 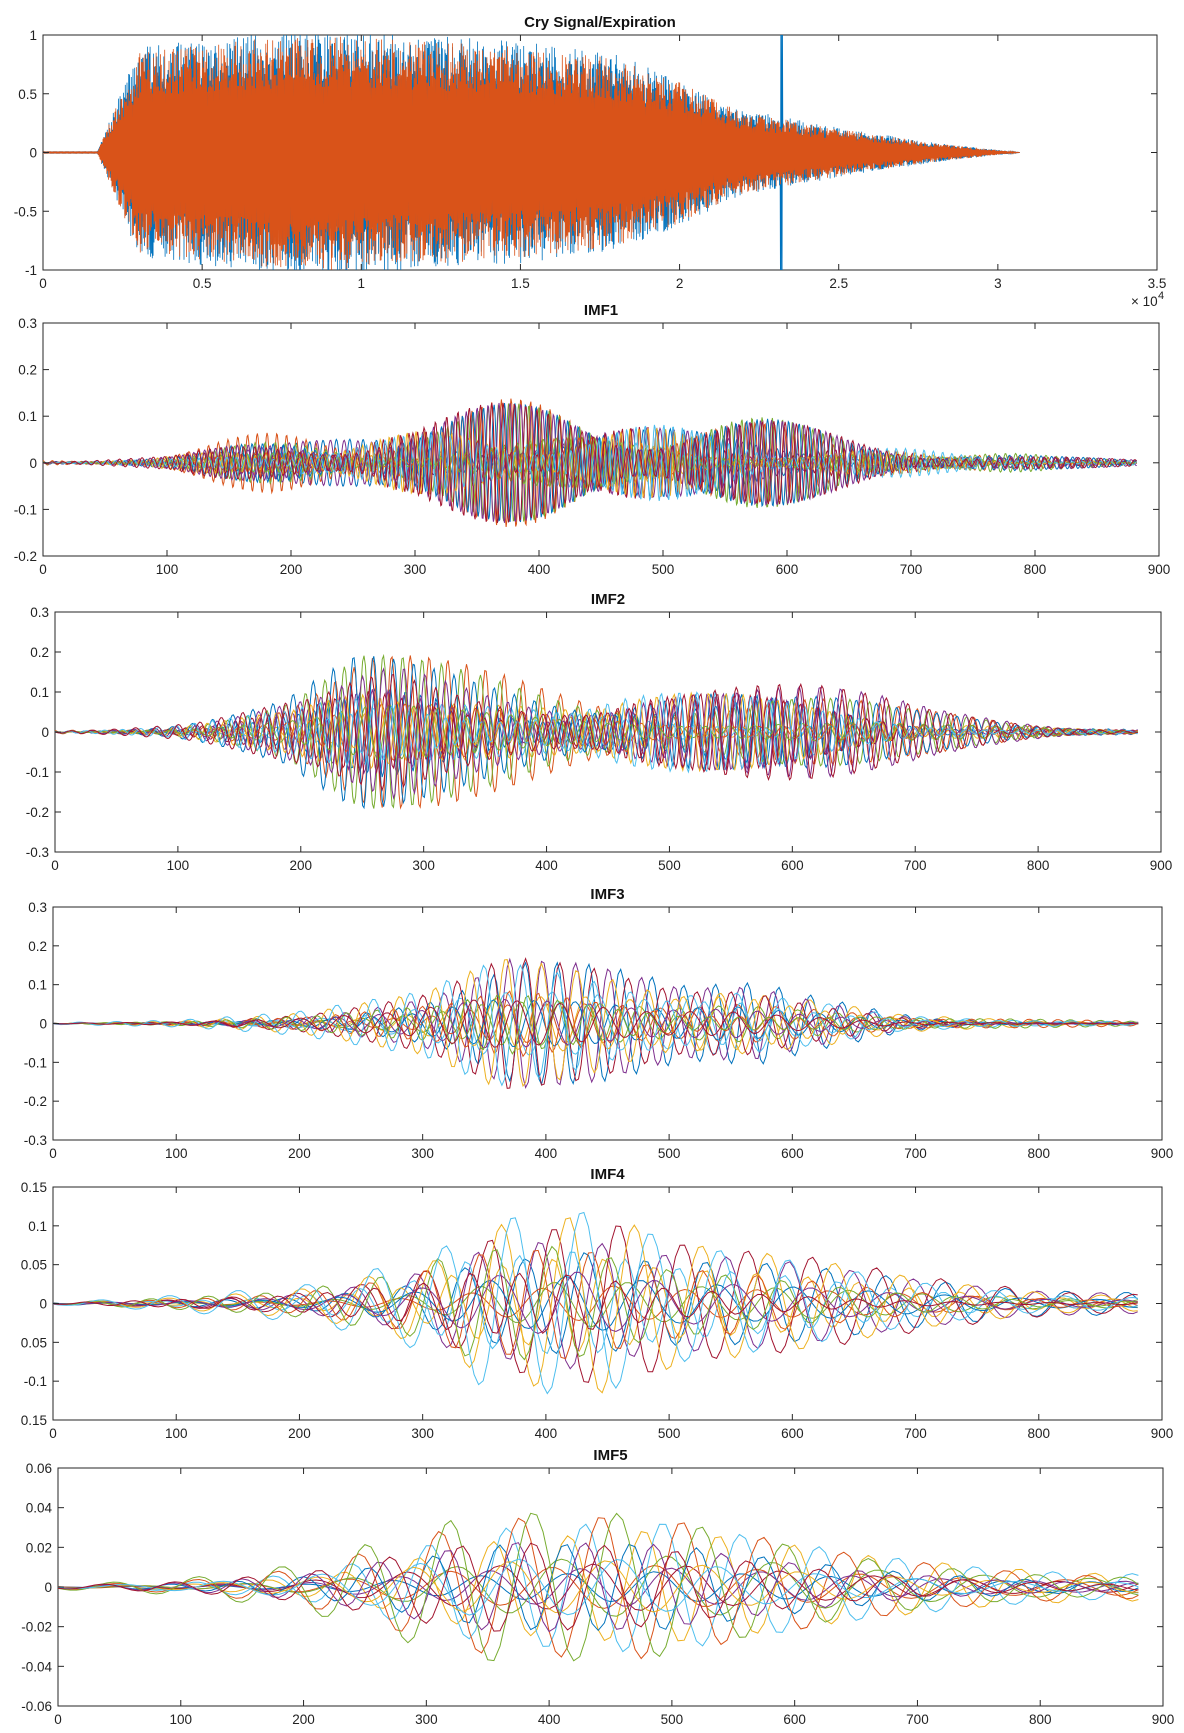 What do you see at coordinates (39, 1547) in the screenshot?
I see `y-tick-label: 0.02` at bounding box center [39, 1547].